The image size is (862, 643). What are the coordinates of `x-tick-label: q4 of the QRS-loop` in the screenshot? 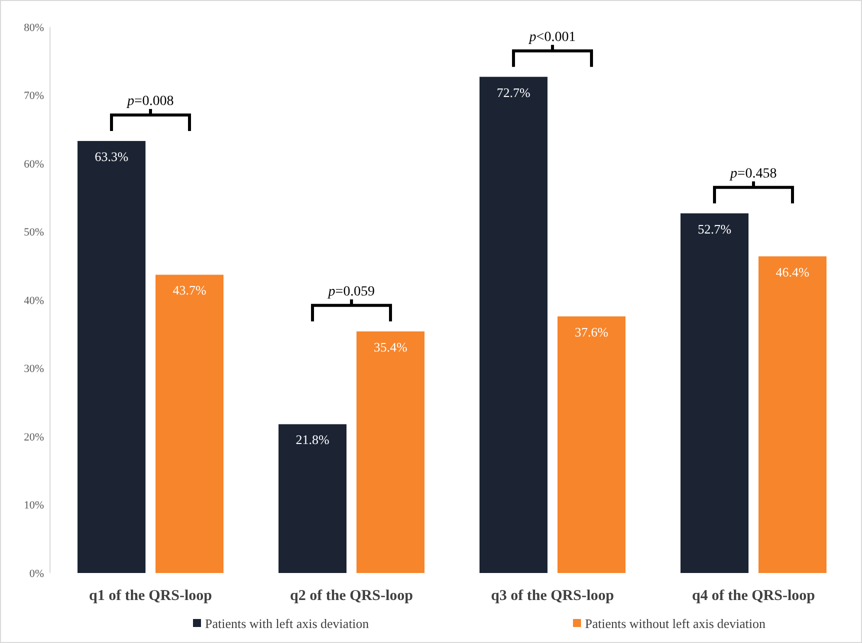 It's located at (753, 596).